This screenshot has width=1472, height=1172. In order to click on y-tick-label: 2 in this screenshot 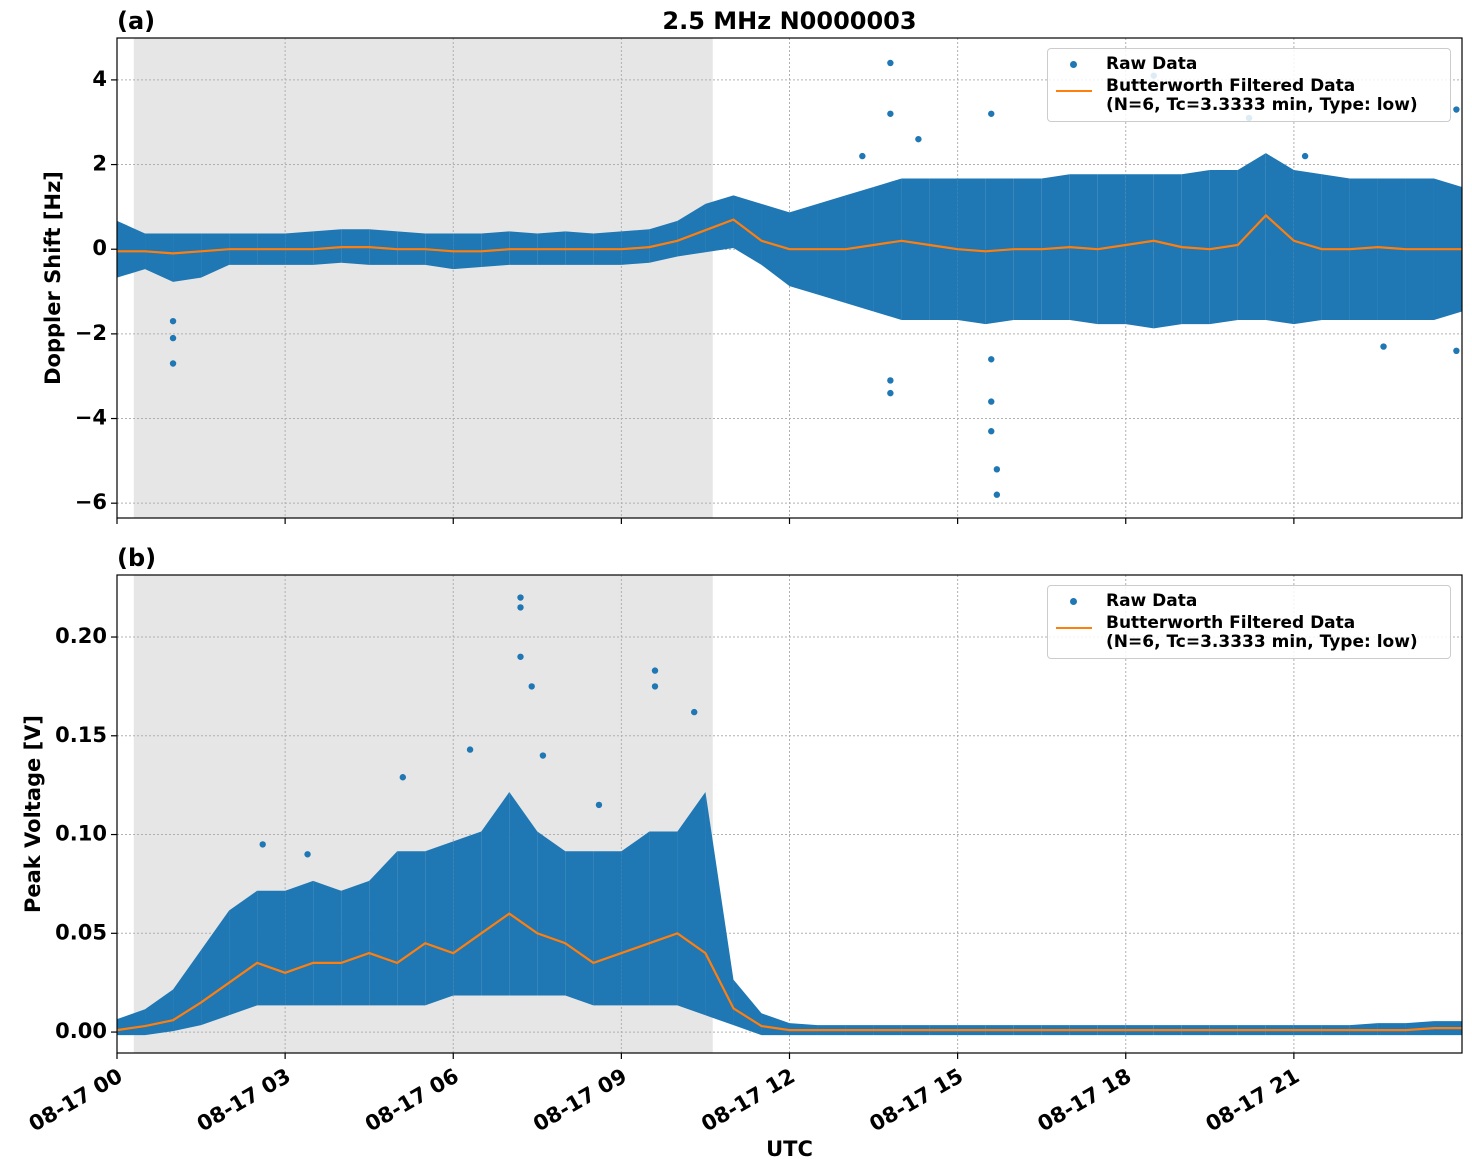, I will do `click(99, 164)`.